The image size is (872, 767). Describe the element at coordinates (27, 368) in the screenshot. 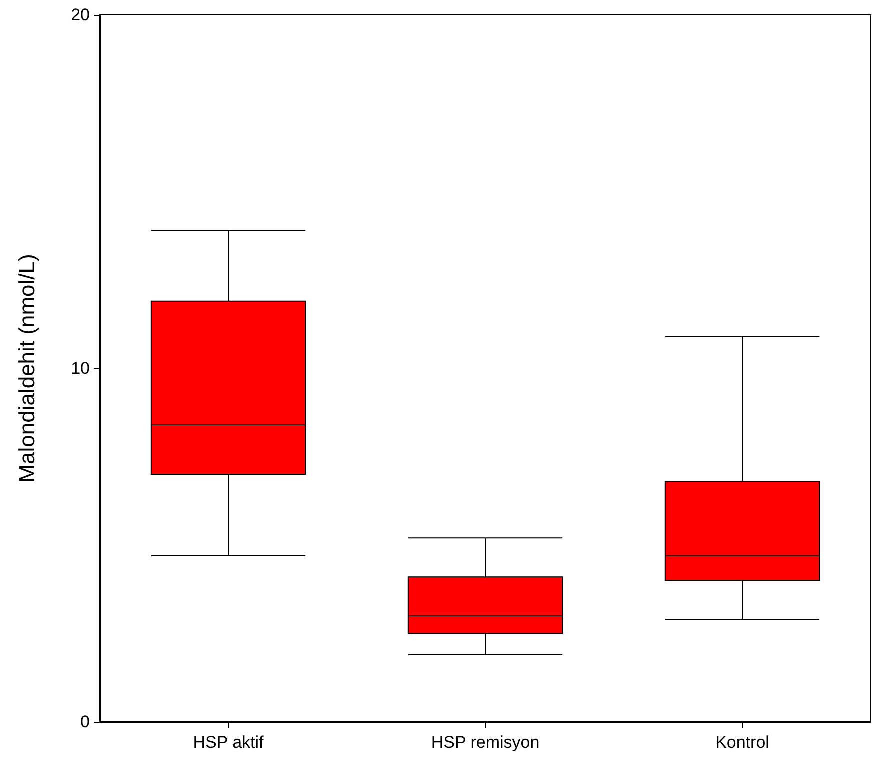

I see `y-axis-title: Malondialdehit (nmol/L)` at that location.